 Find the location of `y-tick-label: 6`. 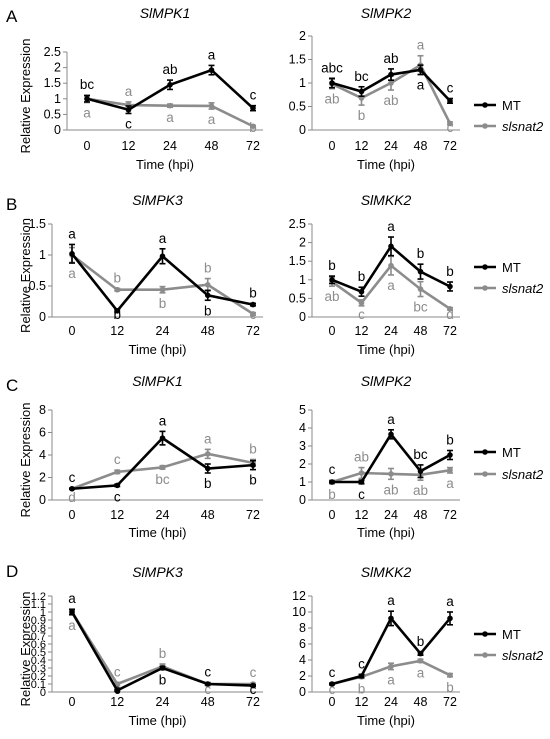

y-tick-label: 6 is located at coordinates (302, 644).